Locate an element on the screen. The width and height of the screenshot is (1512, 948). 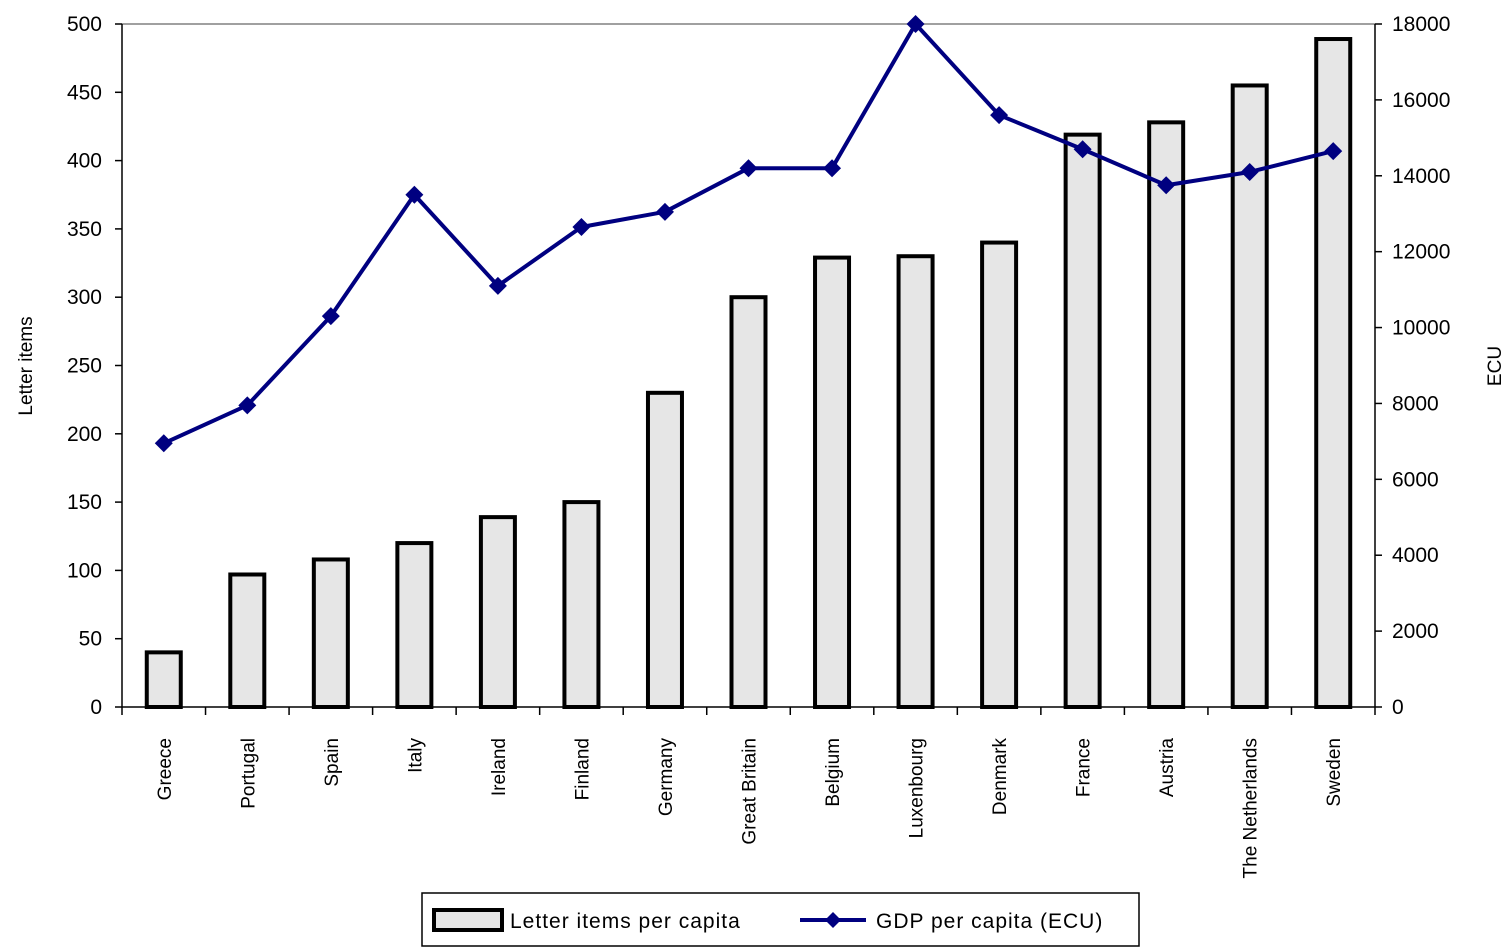
category-label: Austria is located at coordinates (1167, 768).